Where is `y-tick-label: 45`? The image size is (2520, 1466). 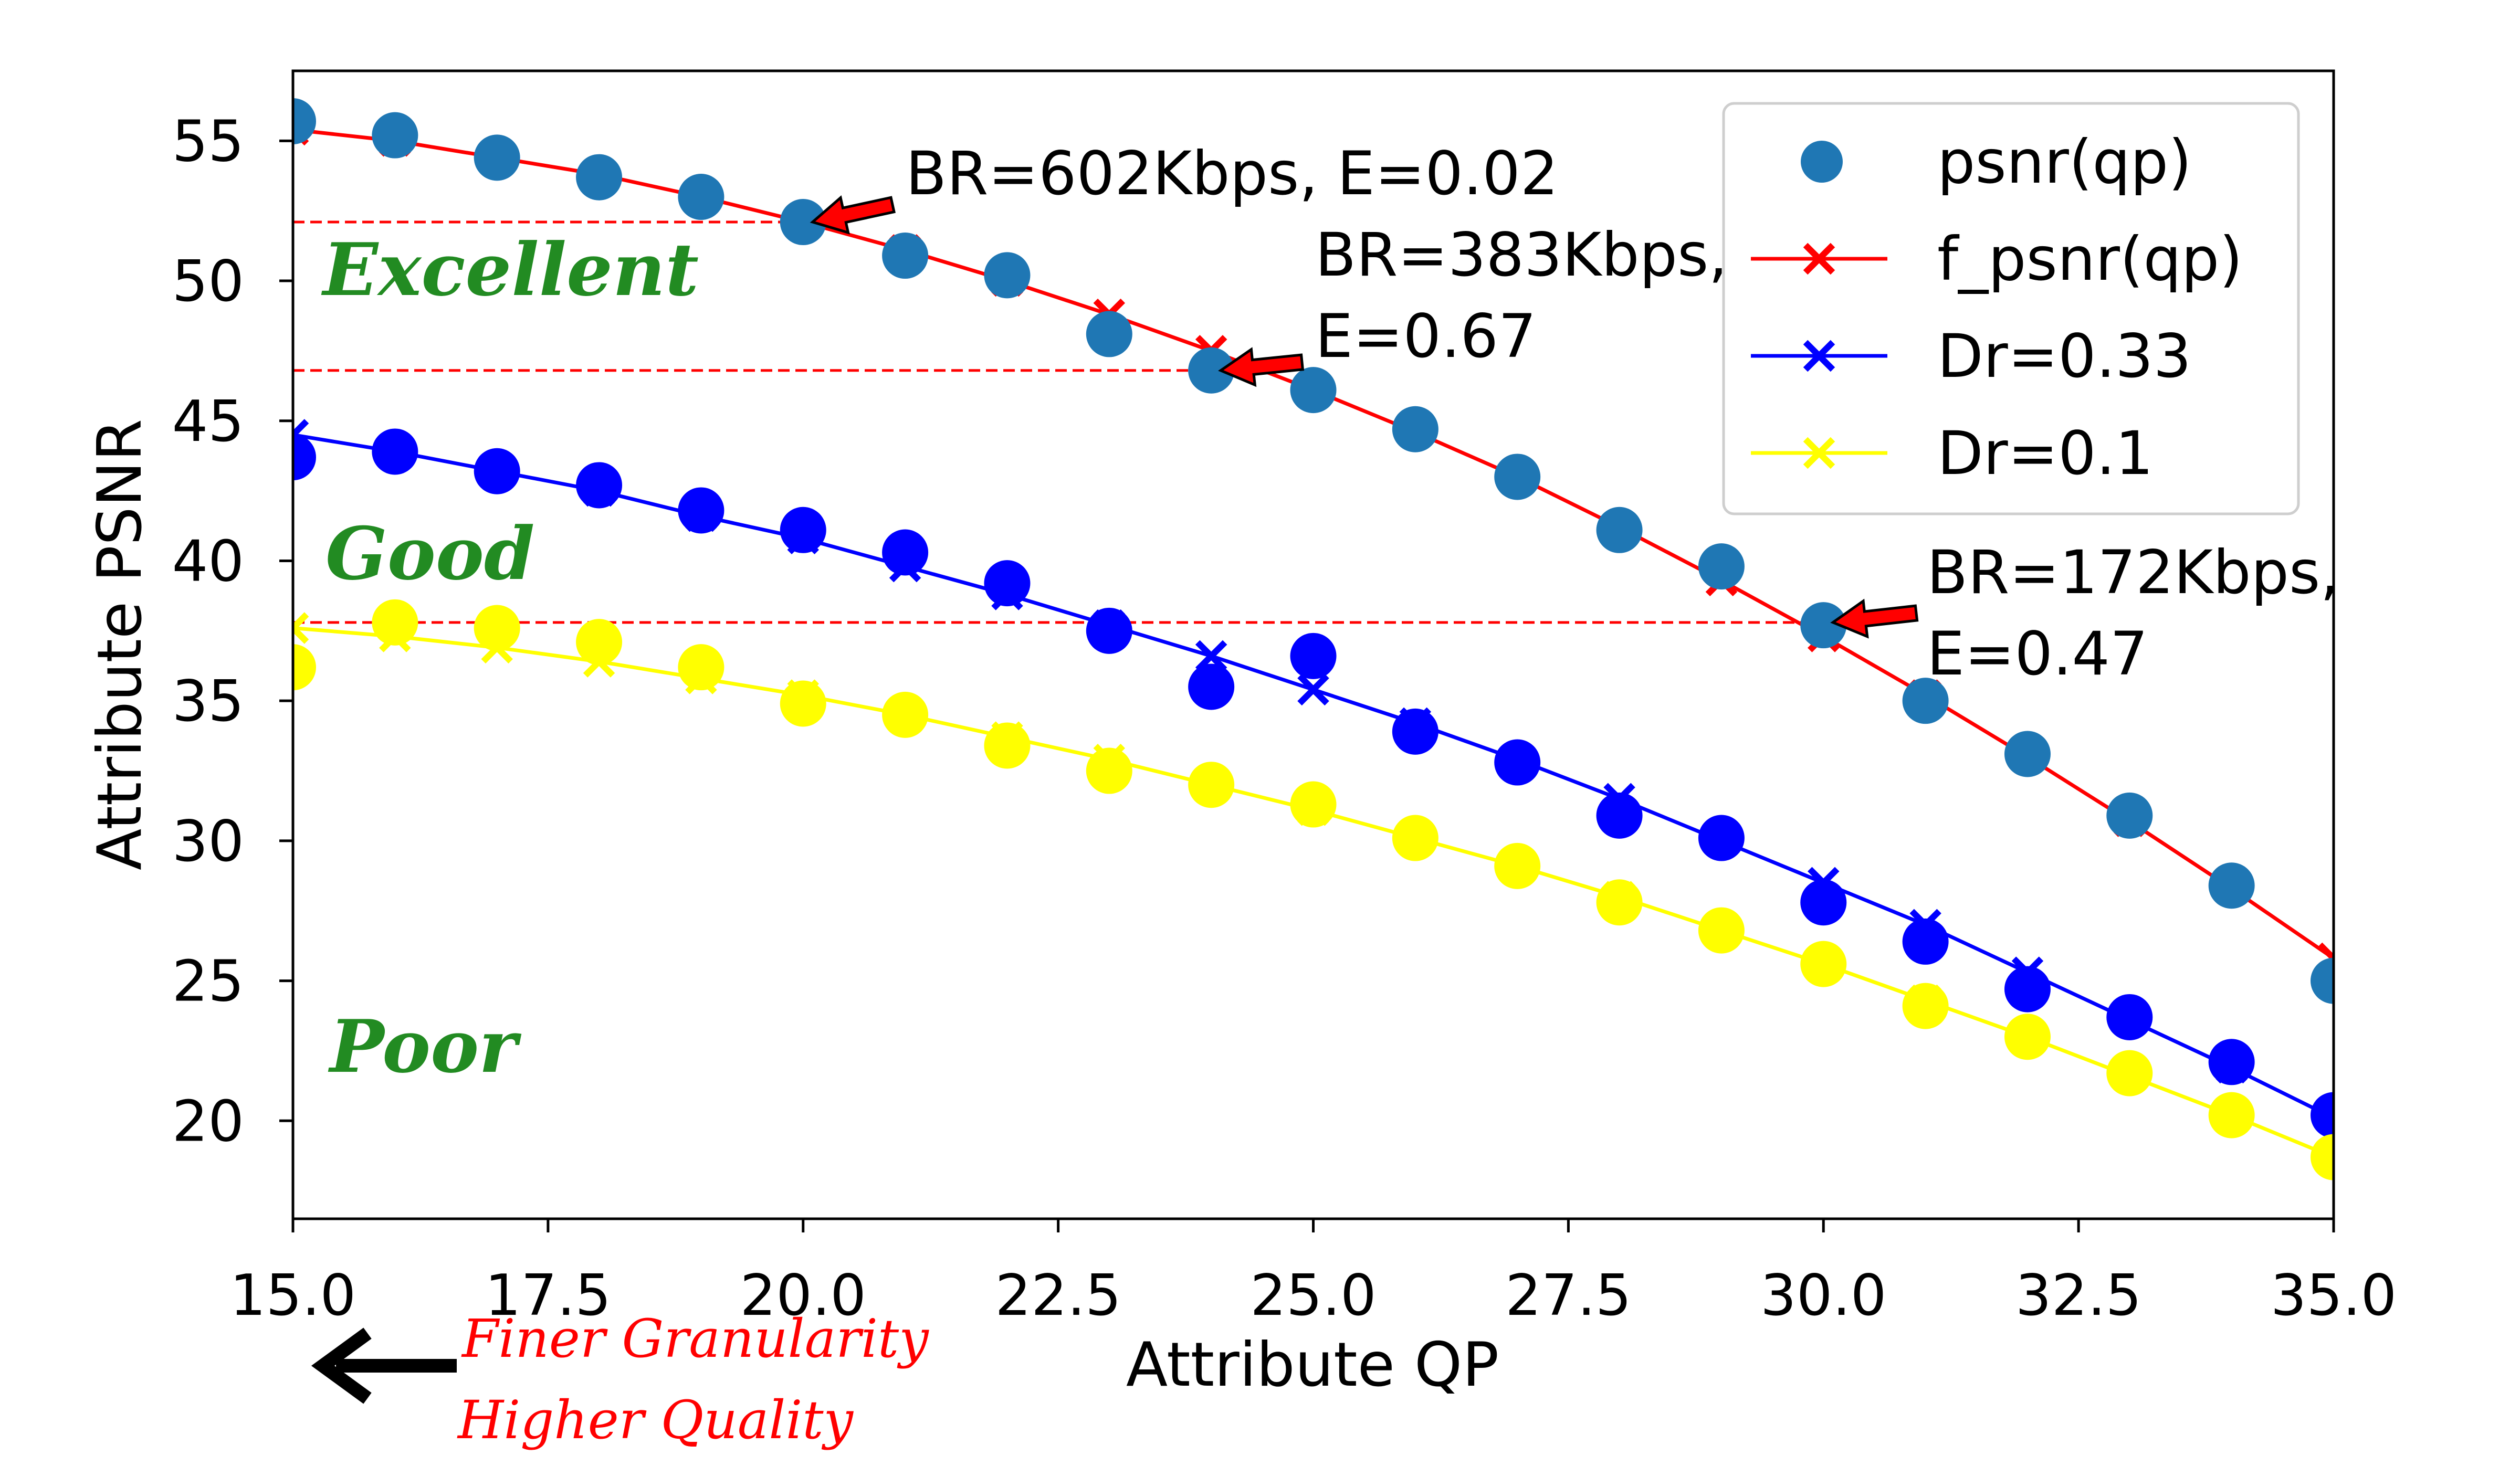
y-tick-label: 45 is located at coordinates (208, 422).